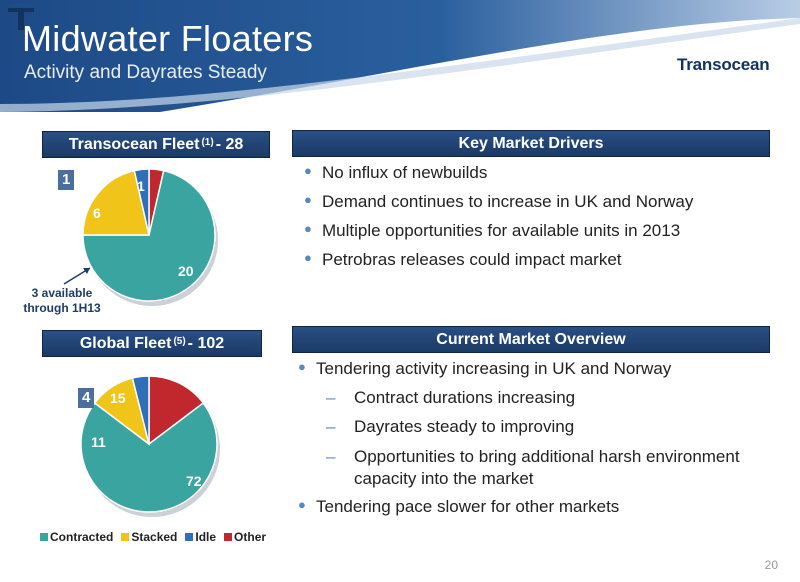 This screenshot has width=800, height=582. What do you see at coordinates (134, 144) in the screenshot?
I see `fleet-title-text: Transocean Fleet` at bounding box center [134, 144].